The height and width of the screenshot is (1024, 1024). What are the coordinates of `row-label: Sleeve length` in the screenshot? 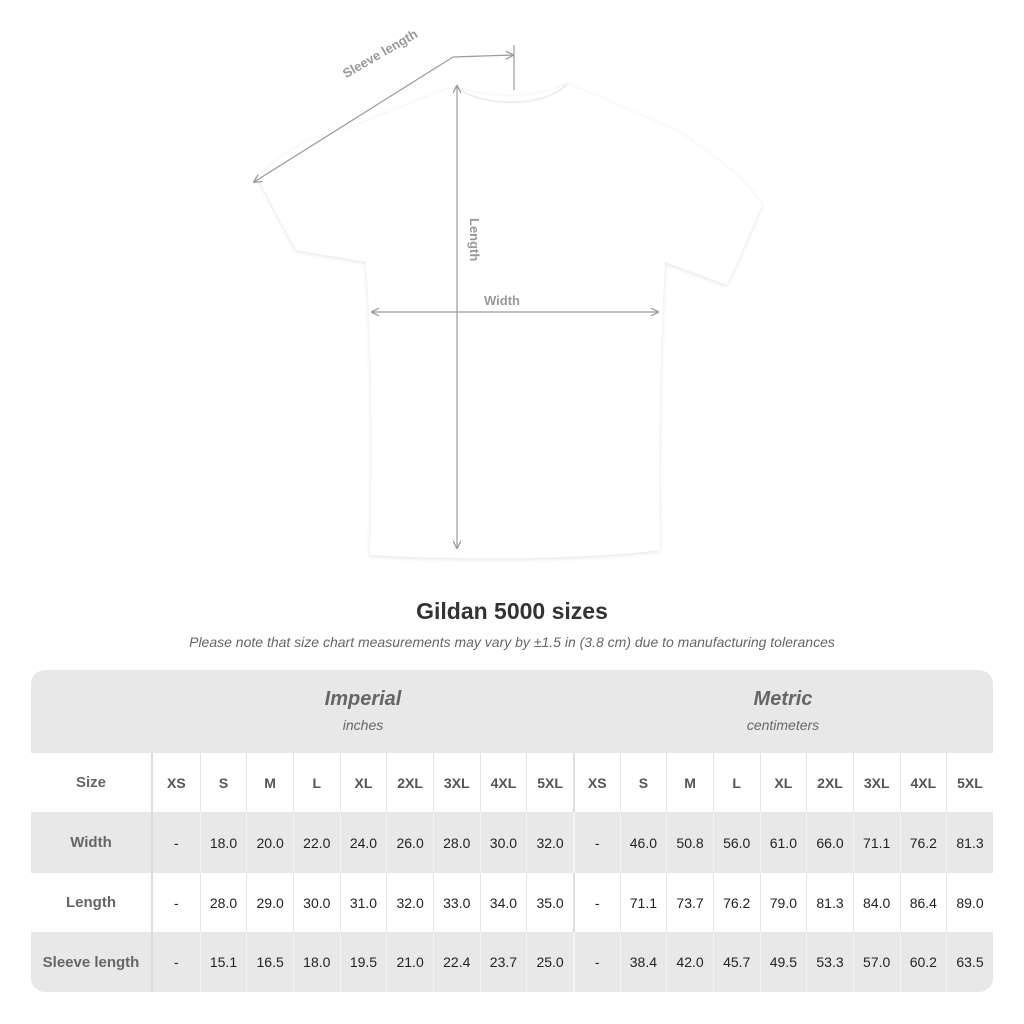 It's located at (92, 962).